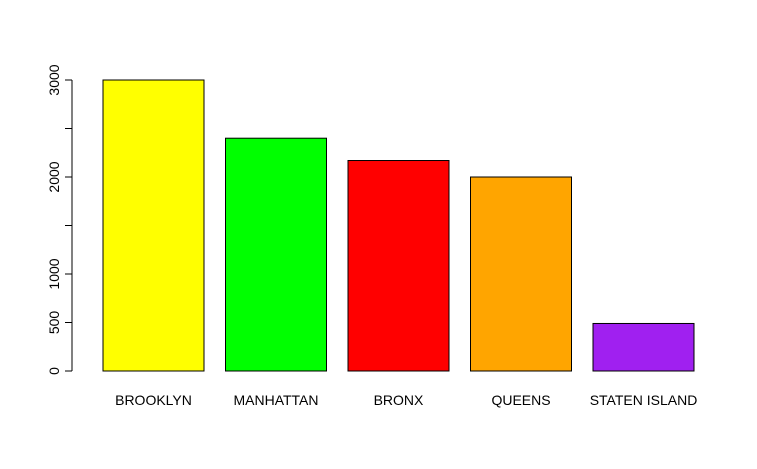  What do you see at coordinates (521, 274) in the screenshot?
I see `bar-queens` at bounding box center [521, 274].